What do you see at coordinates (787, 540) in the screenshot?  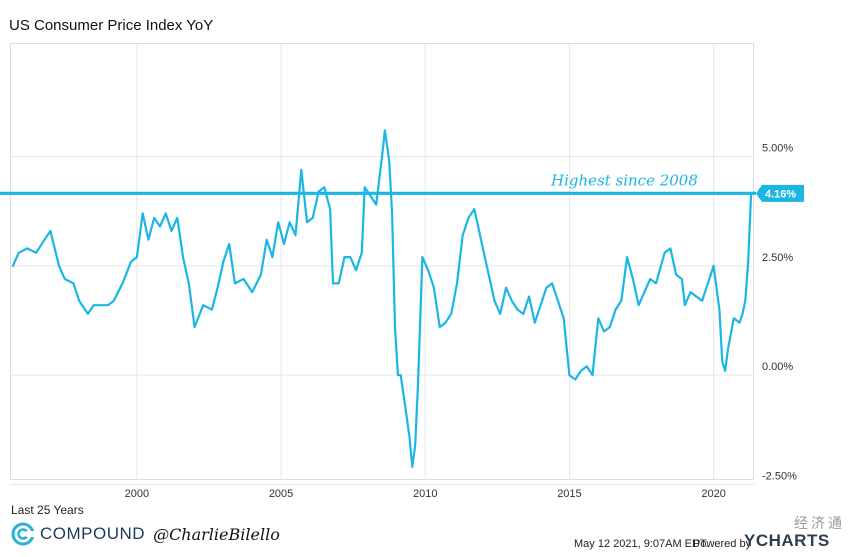 I see `ycharts-logo: YCHARTS` at bounding box center [787, 540].